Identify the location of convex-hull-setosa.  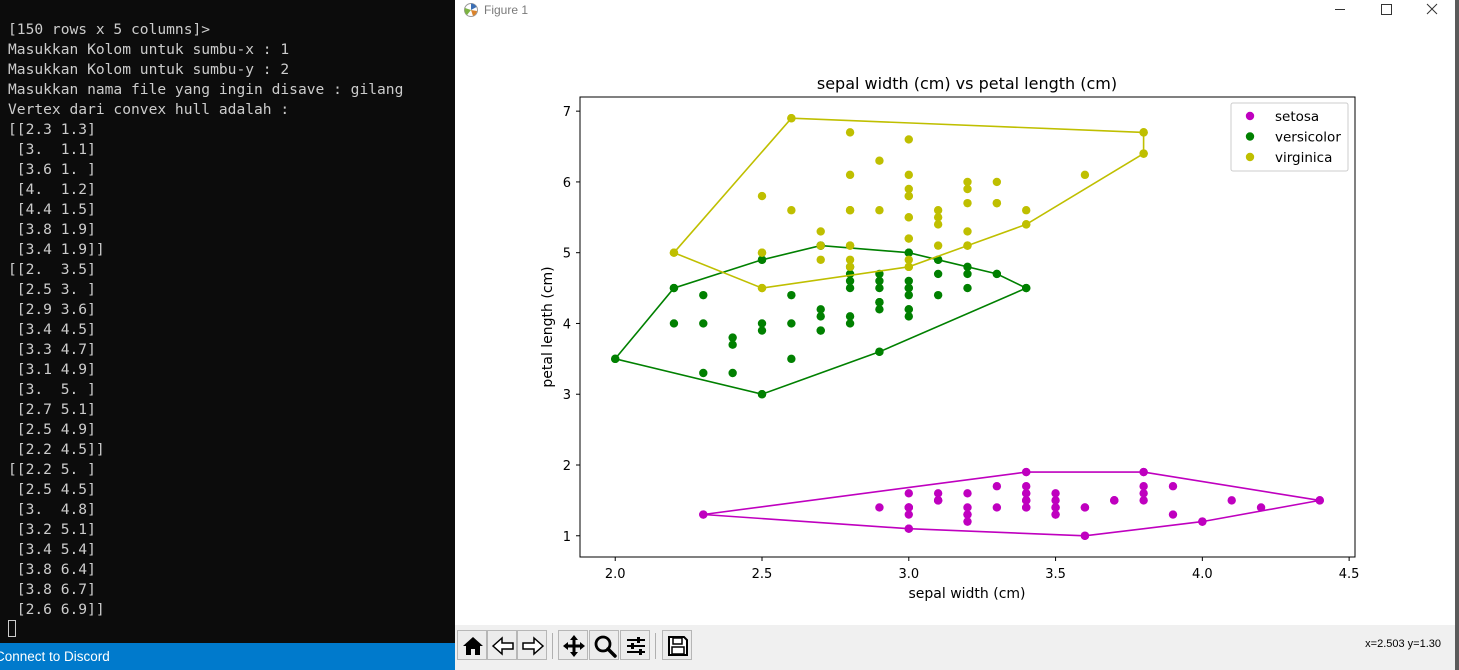
(1011, 504).